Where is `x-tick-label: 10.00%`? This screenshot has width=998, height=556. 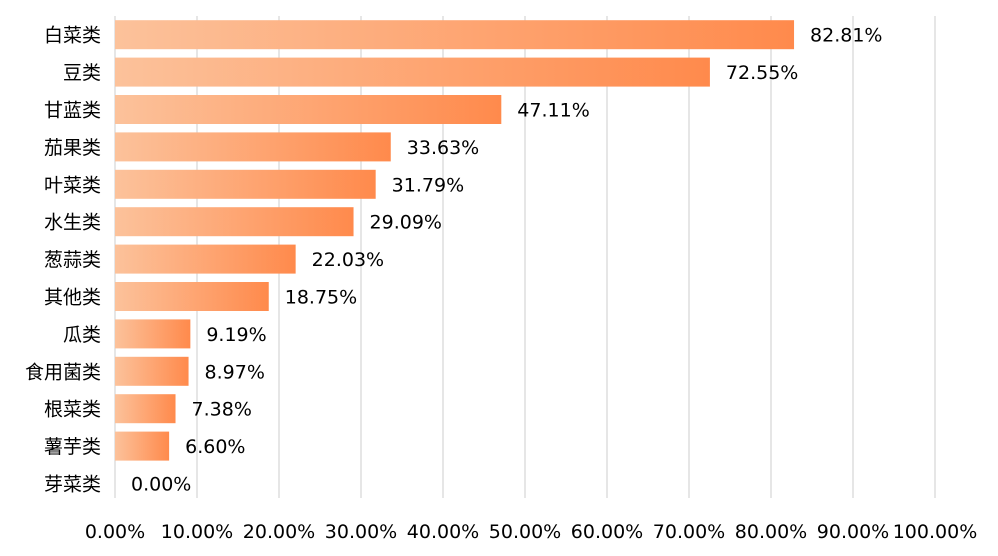
x-tick-label: 10.00% is located at coordinates (197, 532).